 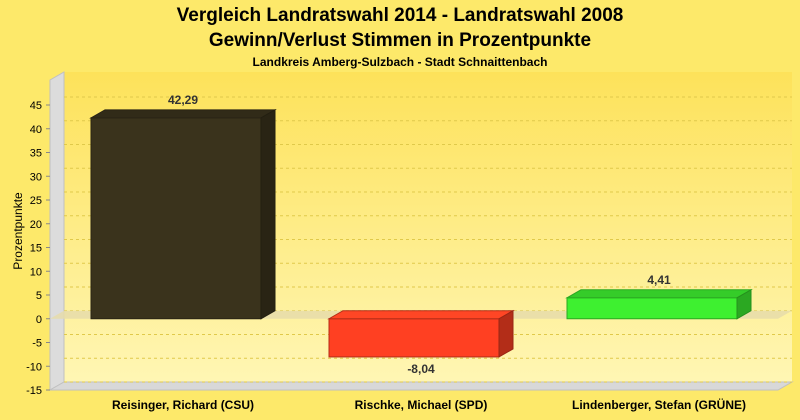 I want to click on plot-floor, so click(x=421, y=386).